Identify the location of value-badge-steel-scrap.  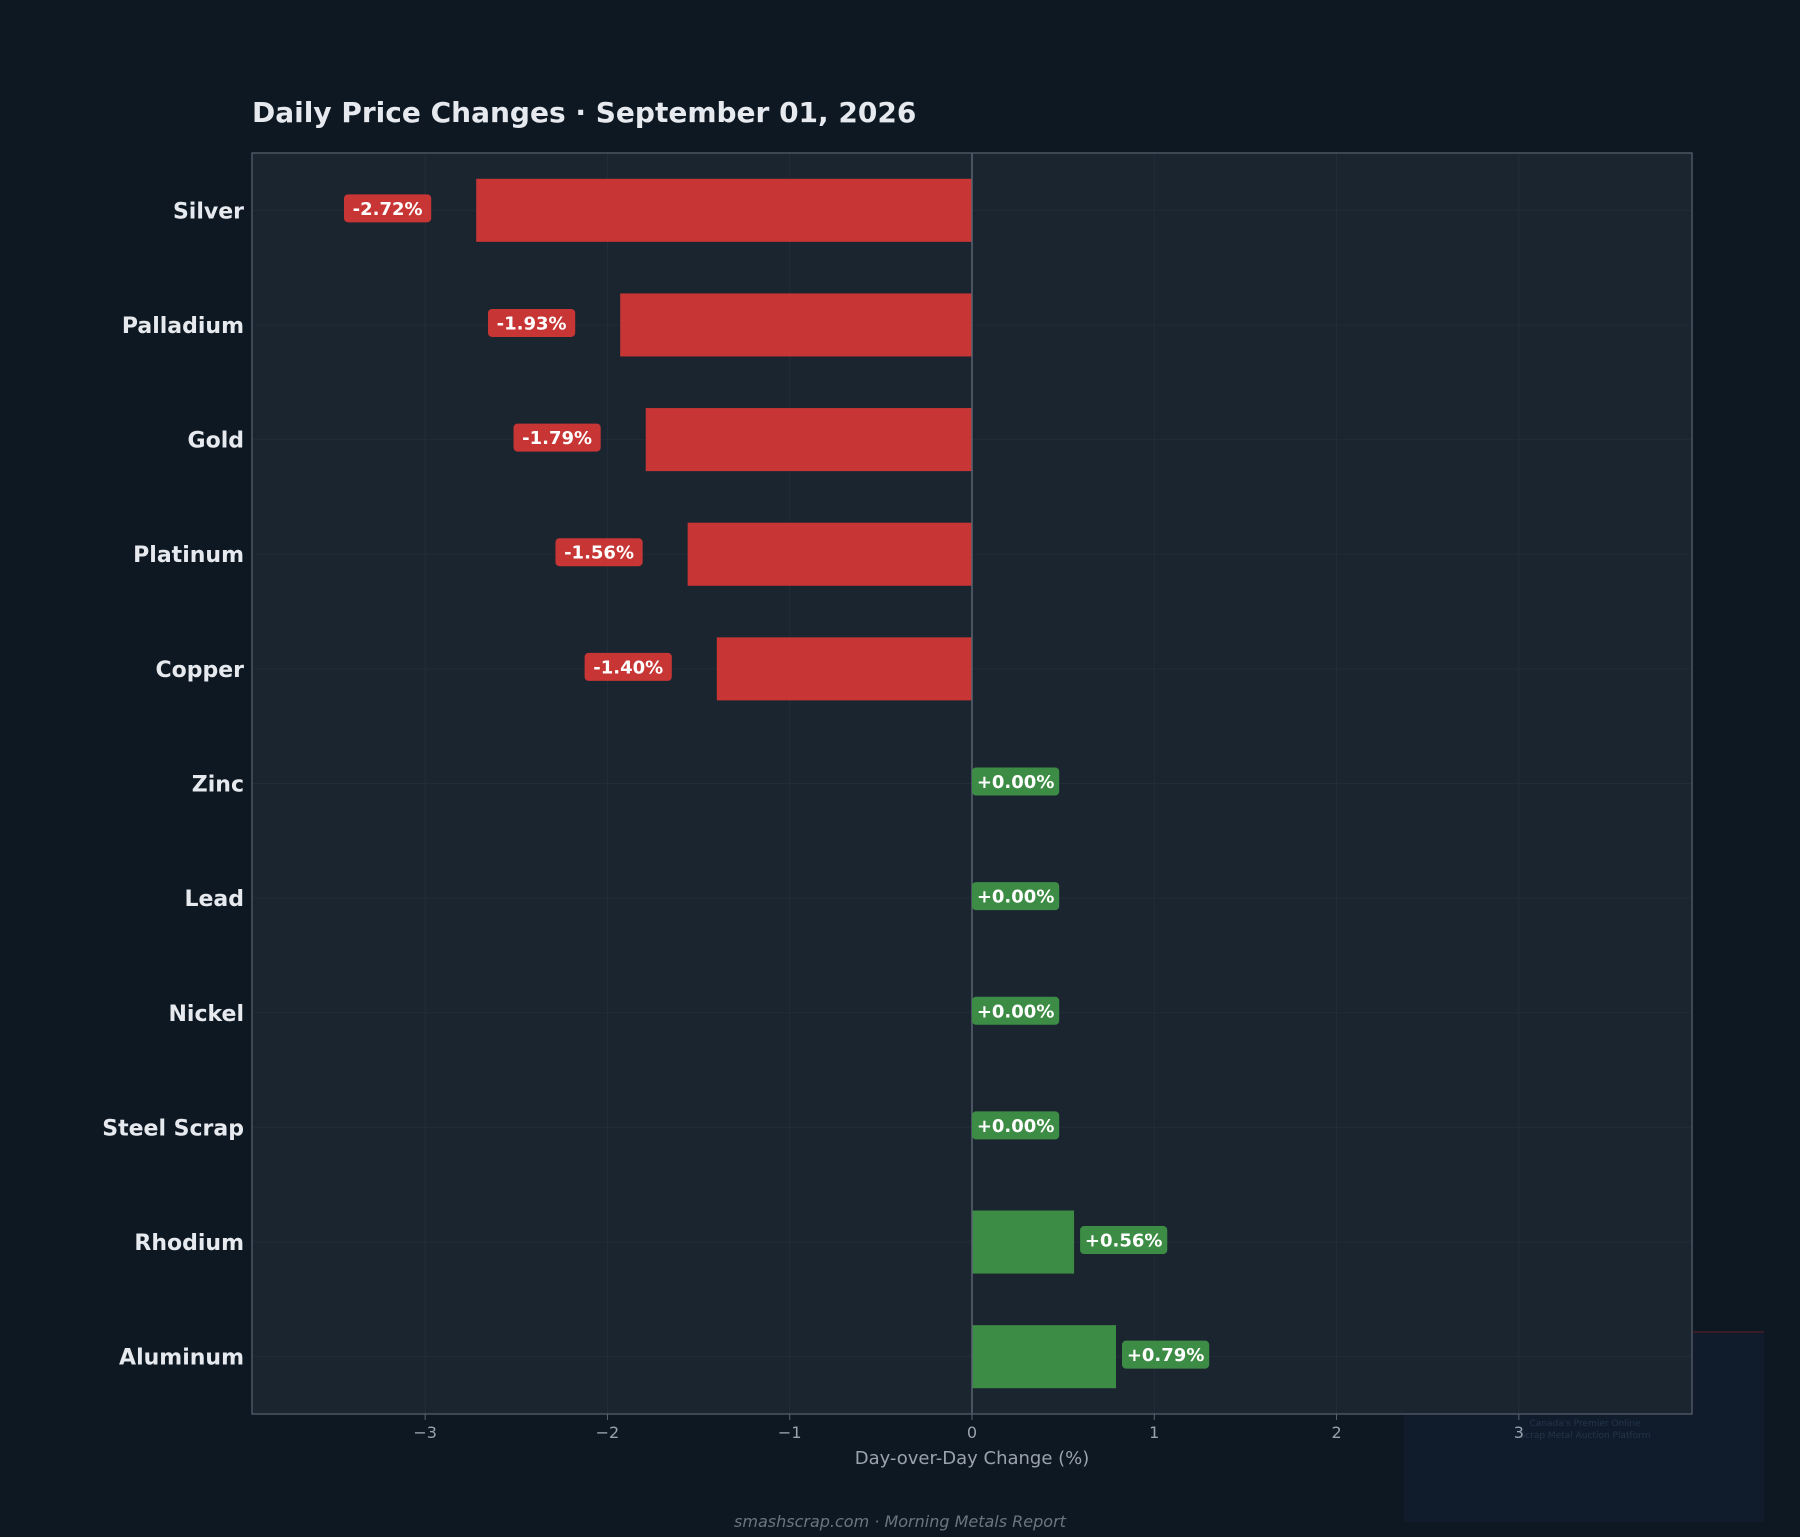
(1016, 1125).